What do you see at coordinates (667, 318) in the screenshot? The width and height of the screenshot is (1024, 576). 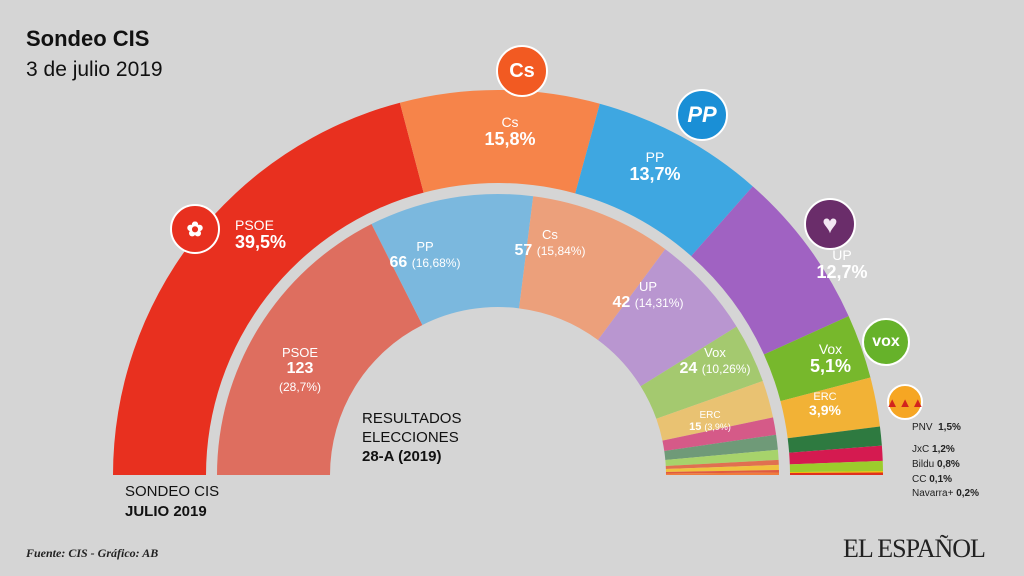 I see `inner-slice-up` at bounding box center [667, 318].